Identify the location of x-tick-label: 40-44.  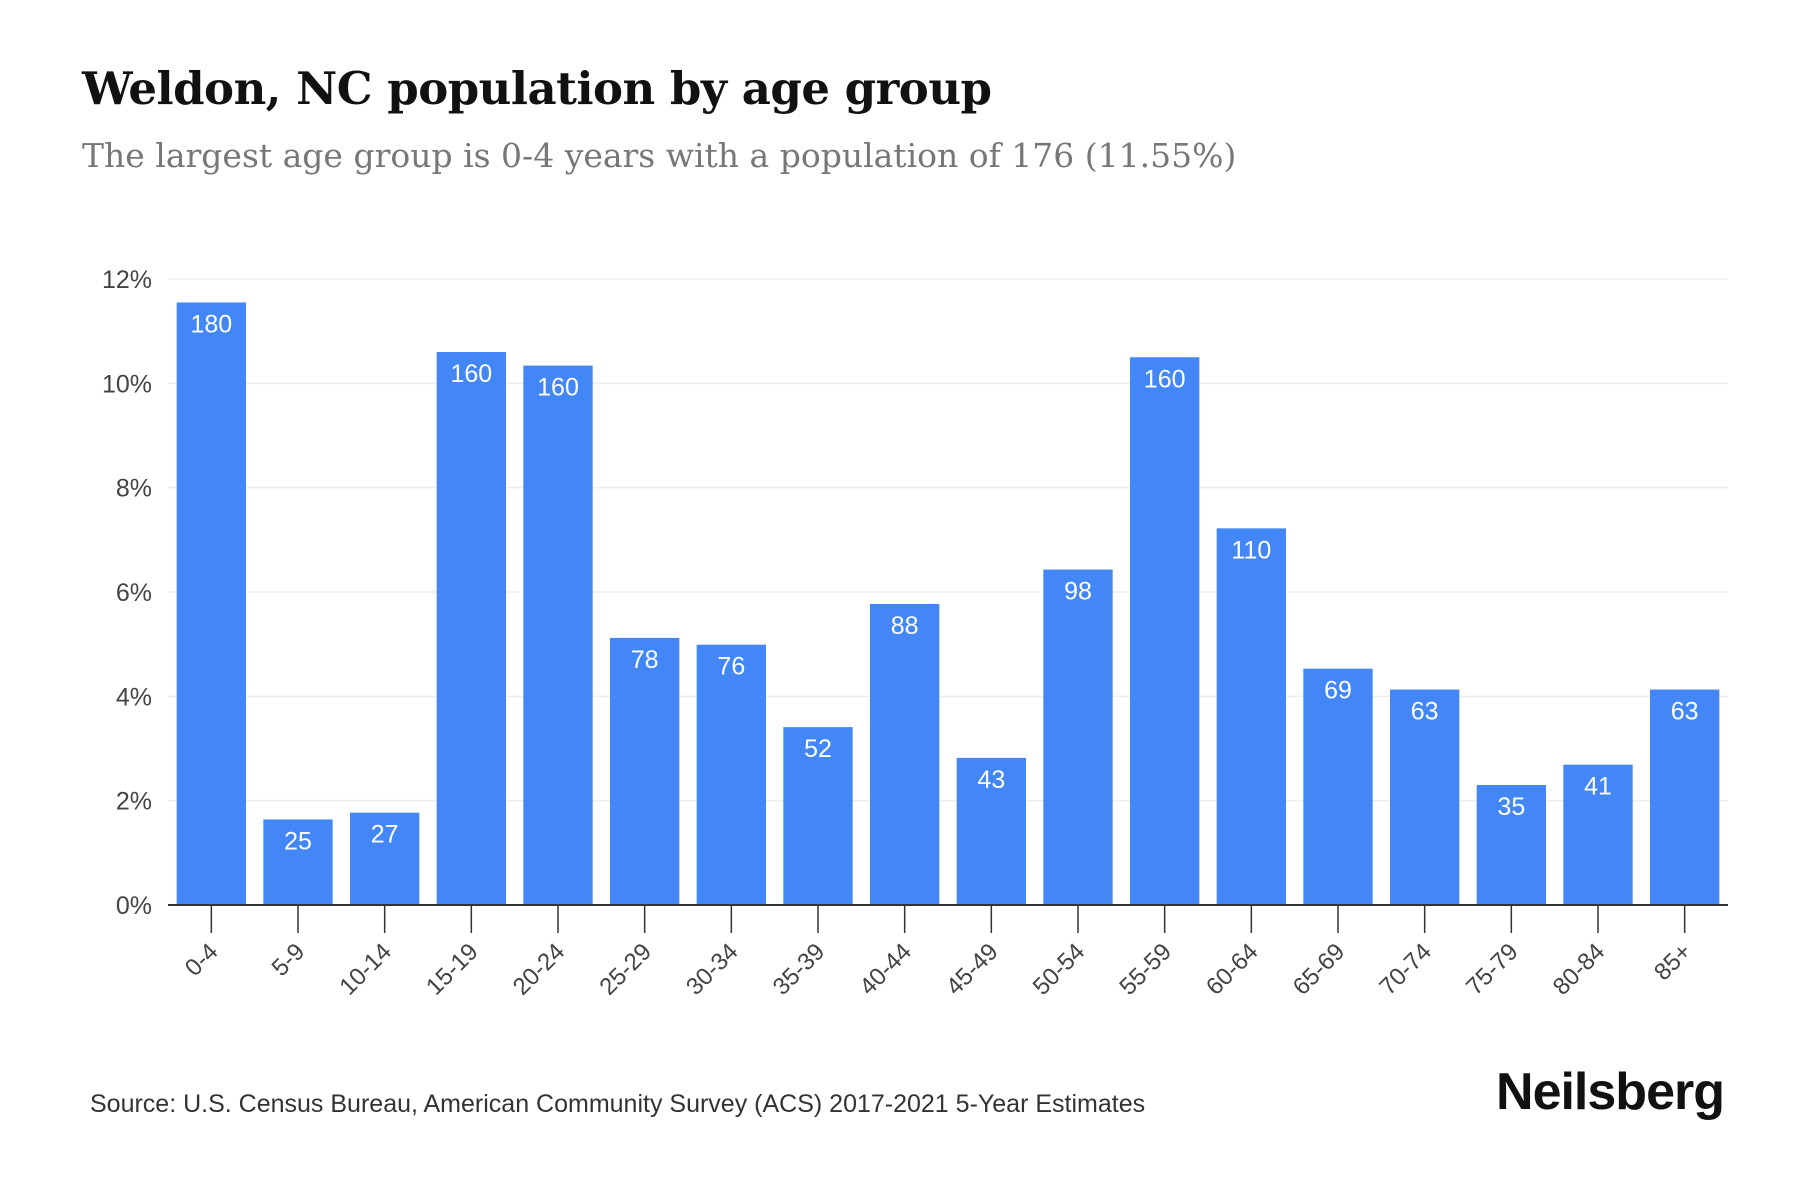
(885, 969).